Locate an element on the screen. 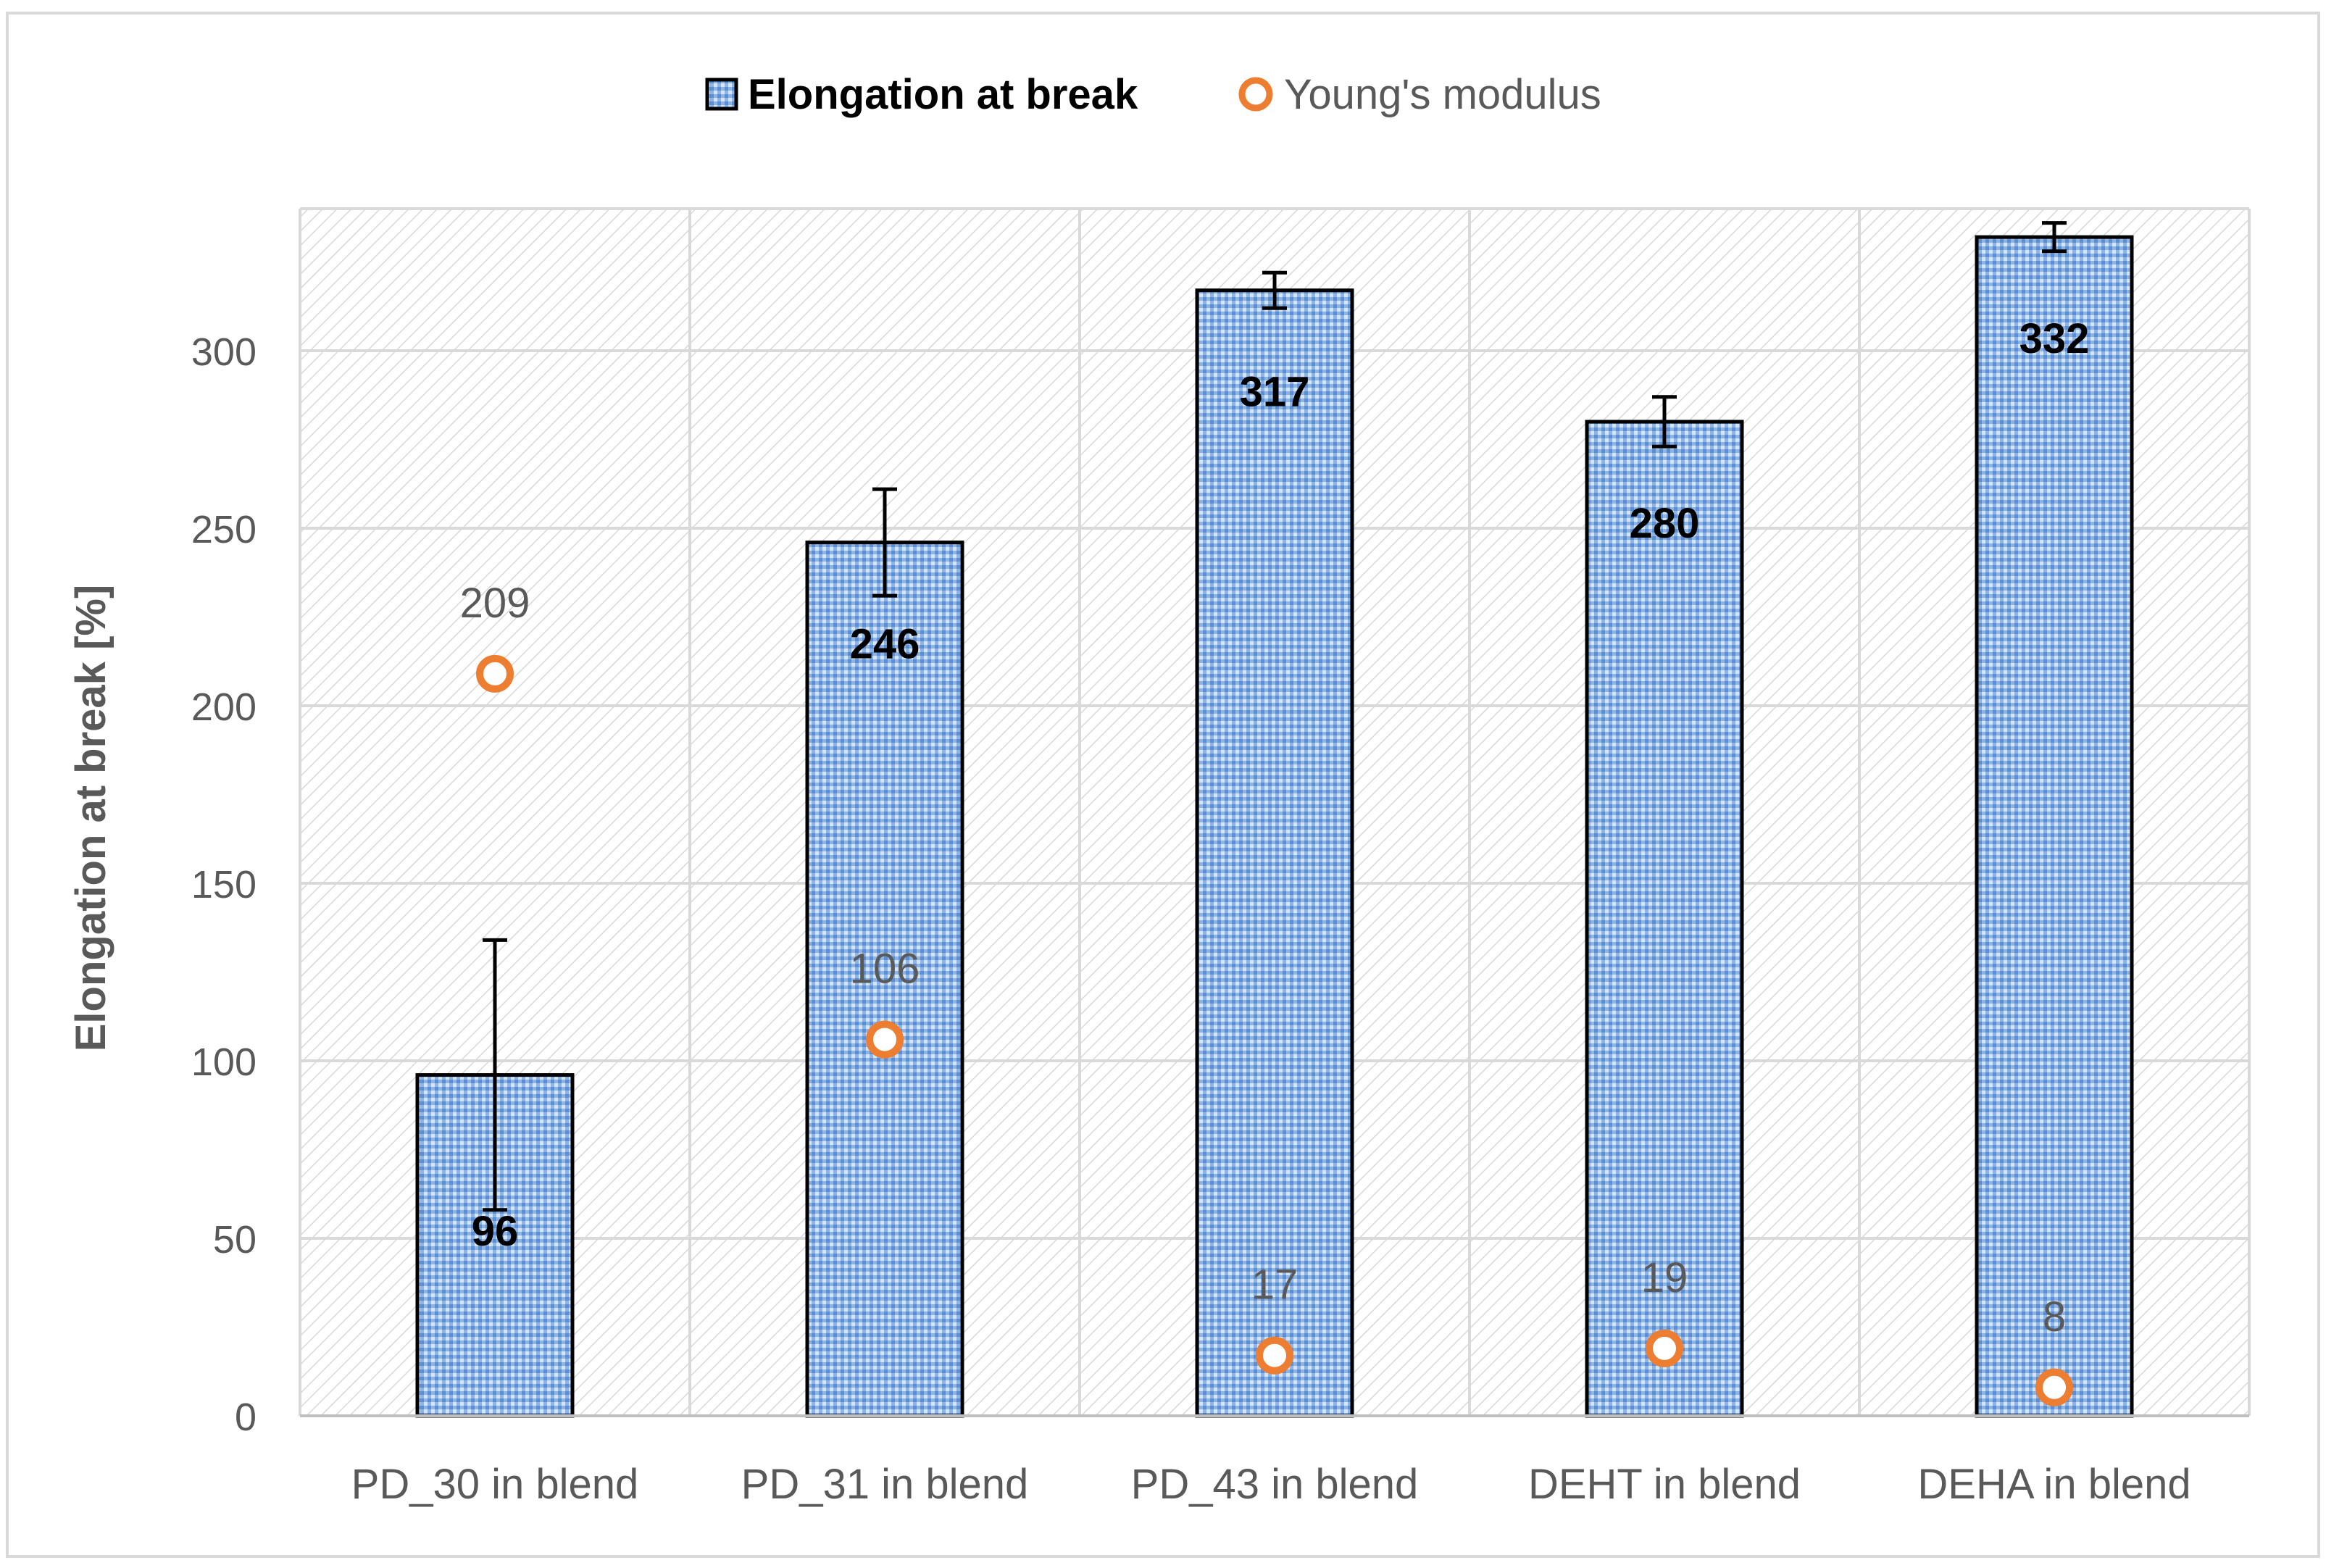 This screenshot has width=2326, height=1568. legend-bar-swatch is located at coordinates (721, 94).